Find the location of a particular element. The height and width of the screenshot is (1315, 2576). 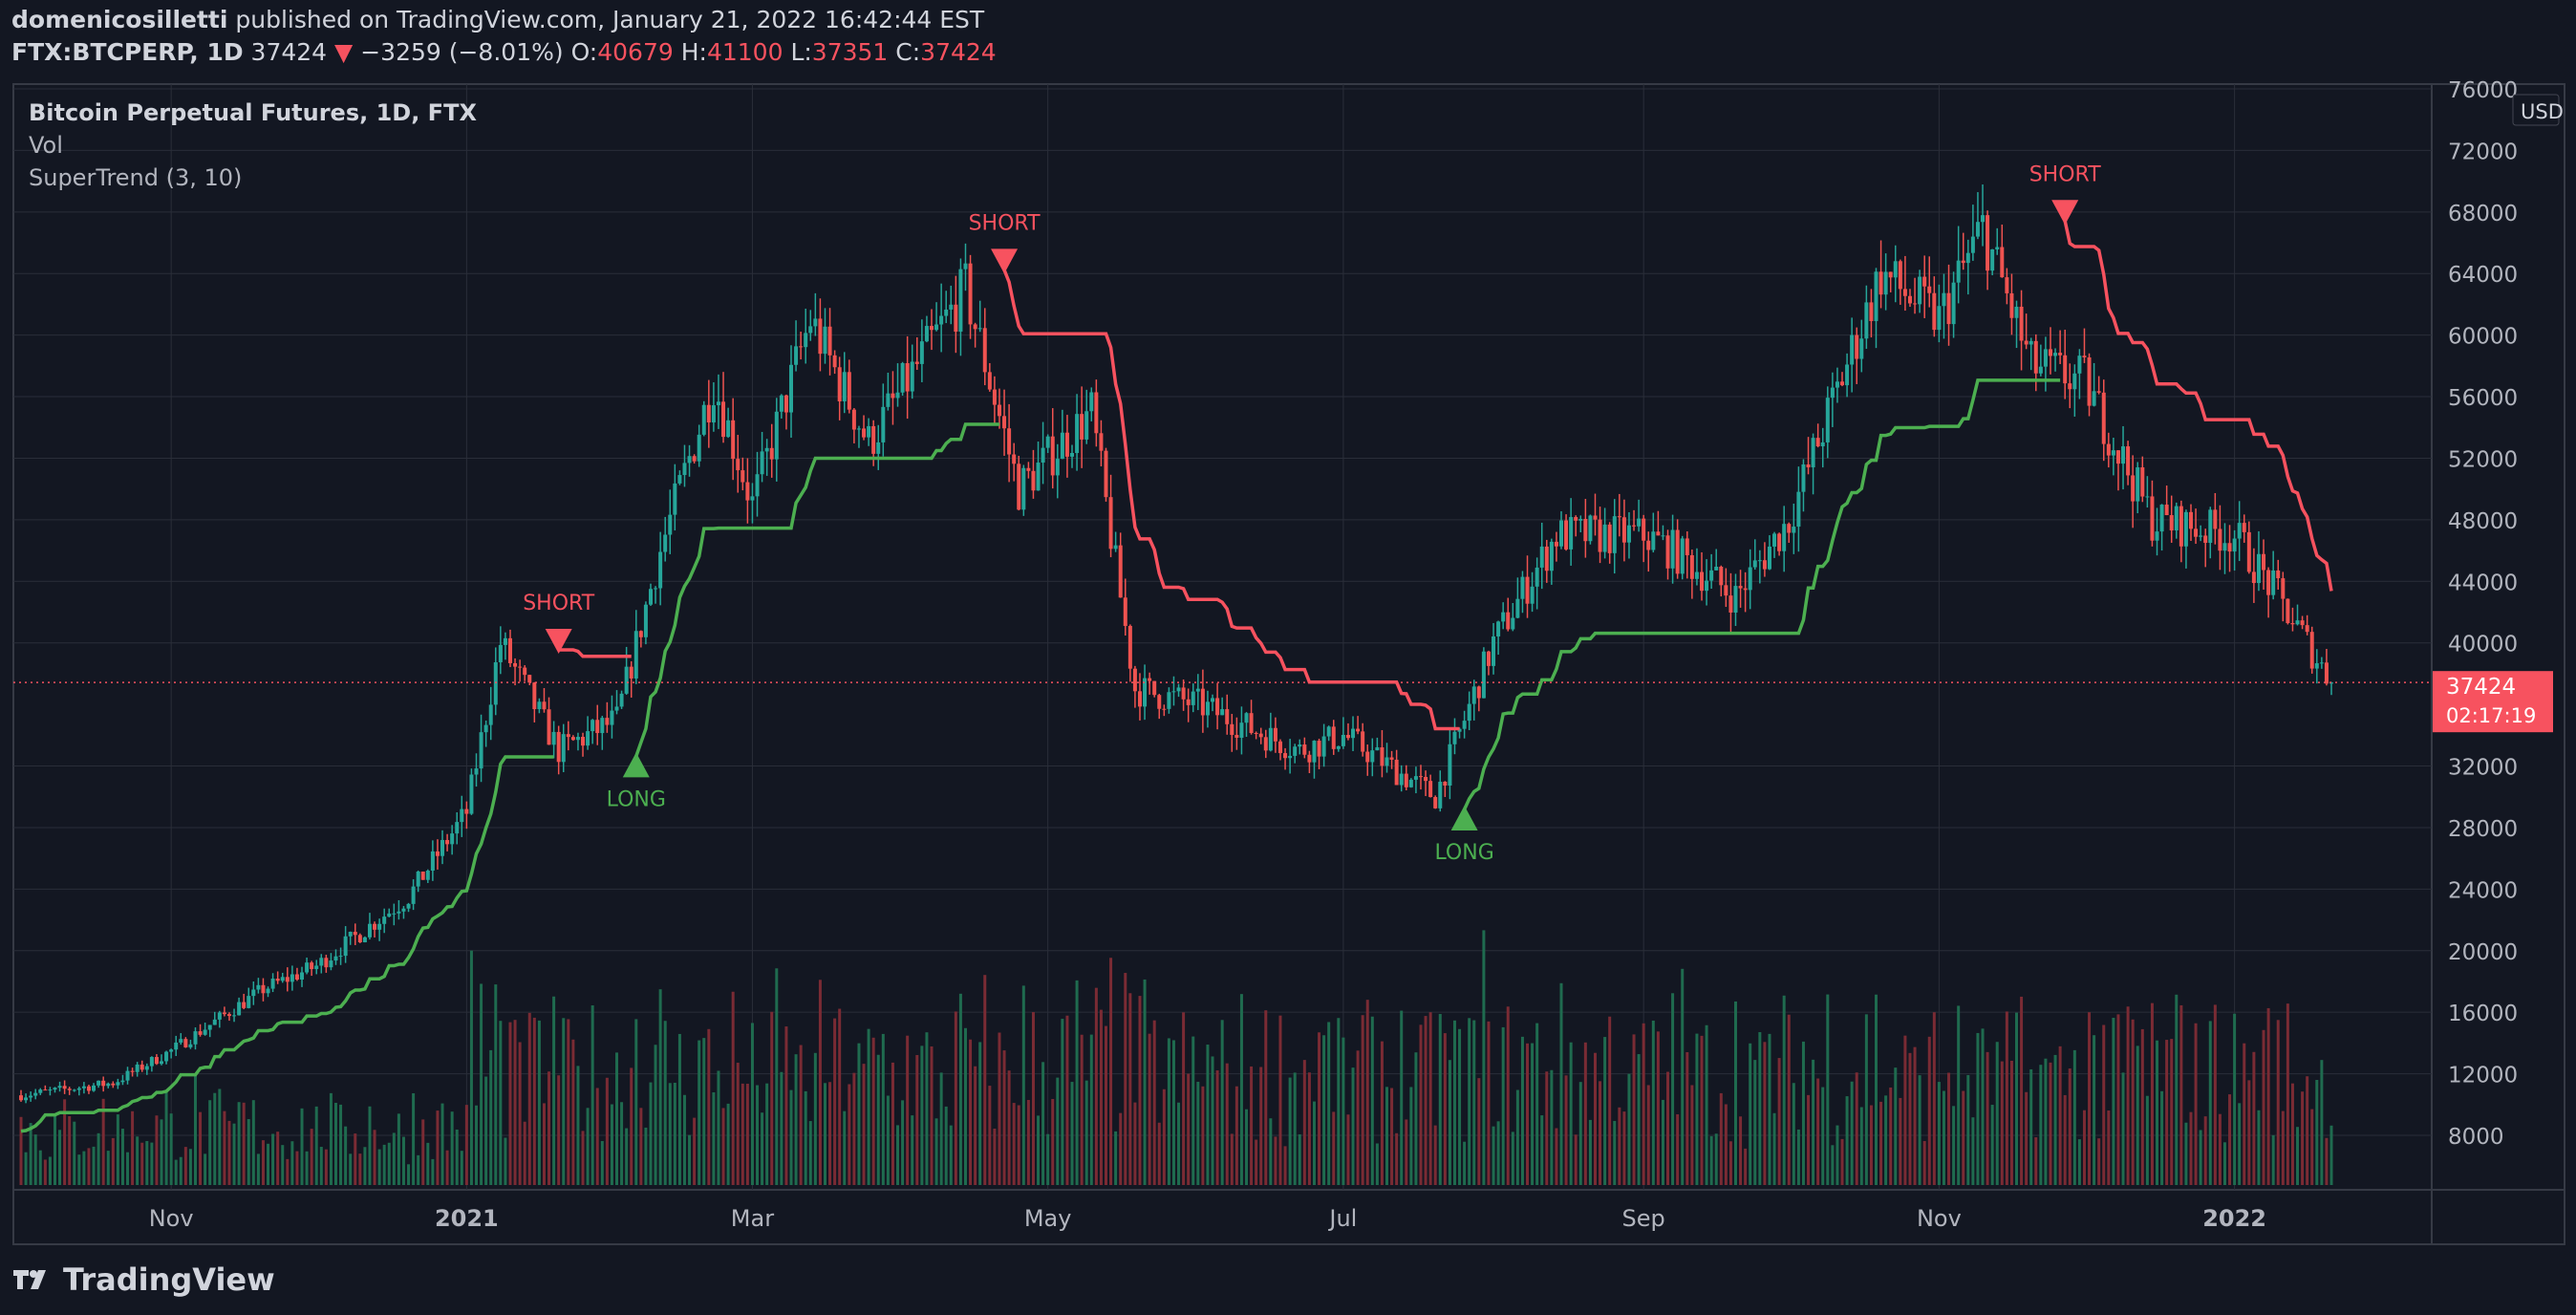

last-price: 37424 is located at coordinates (289, 52).